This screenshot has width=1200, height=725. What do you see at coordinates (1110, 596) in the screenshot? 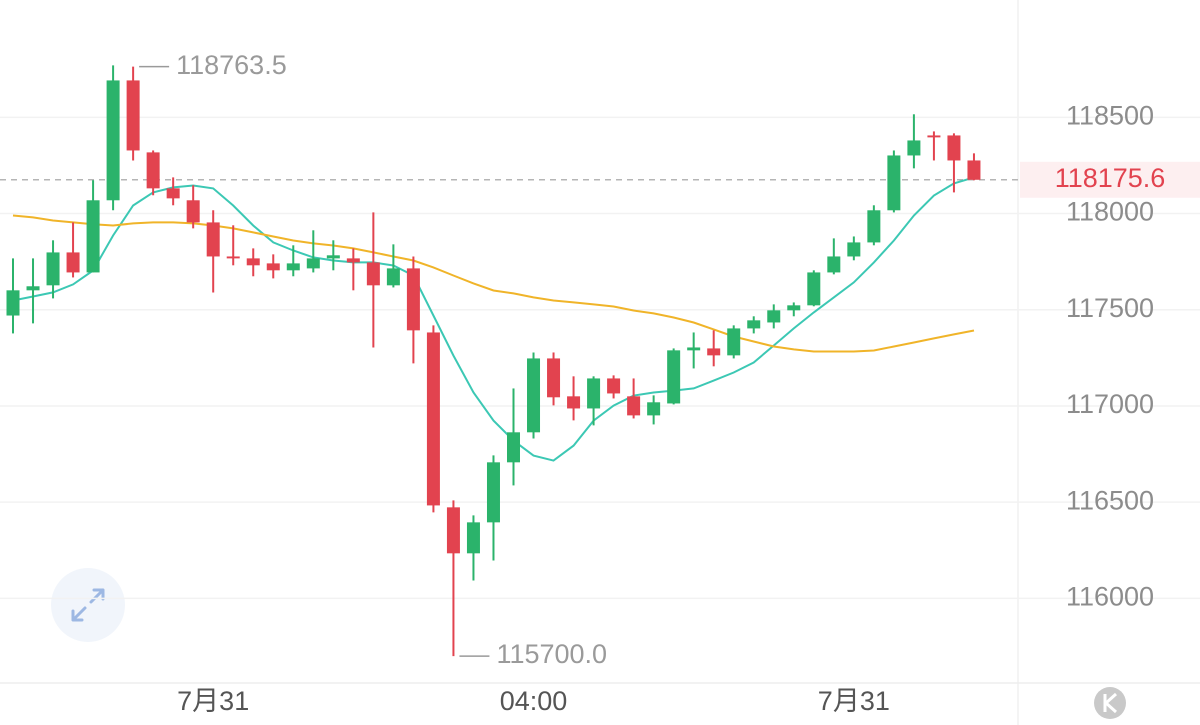
I see `y-tick-label: 116000` at bounding box center [1110, 596].